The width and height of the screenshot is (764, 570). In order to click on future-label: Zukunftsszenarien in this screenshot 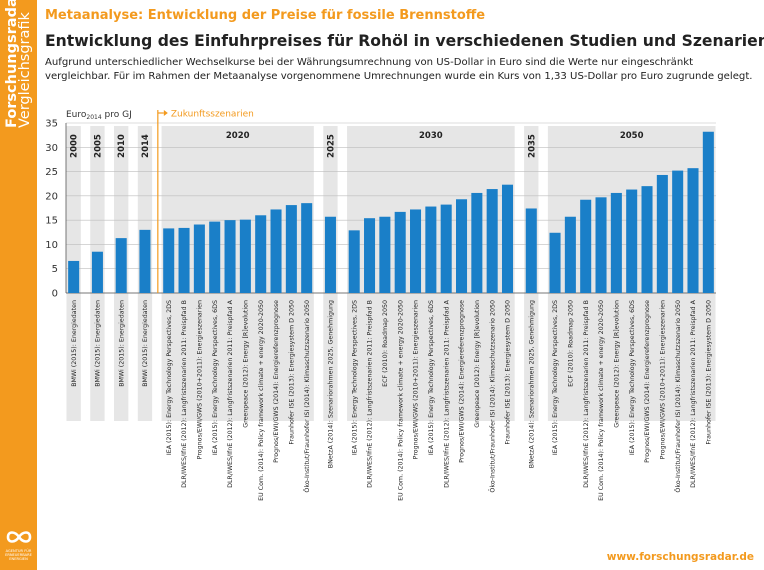, I will do `click(212, 115)`.